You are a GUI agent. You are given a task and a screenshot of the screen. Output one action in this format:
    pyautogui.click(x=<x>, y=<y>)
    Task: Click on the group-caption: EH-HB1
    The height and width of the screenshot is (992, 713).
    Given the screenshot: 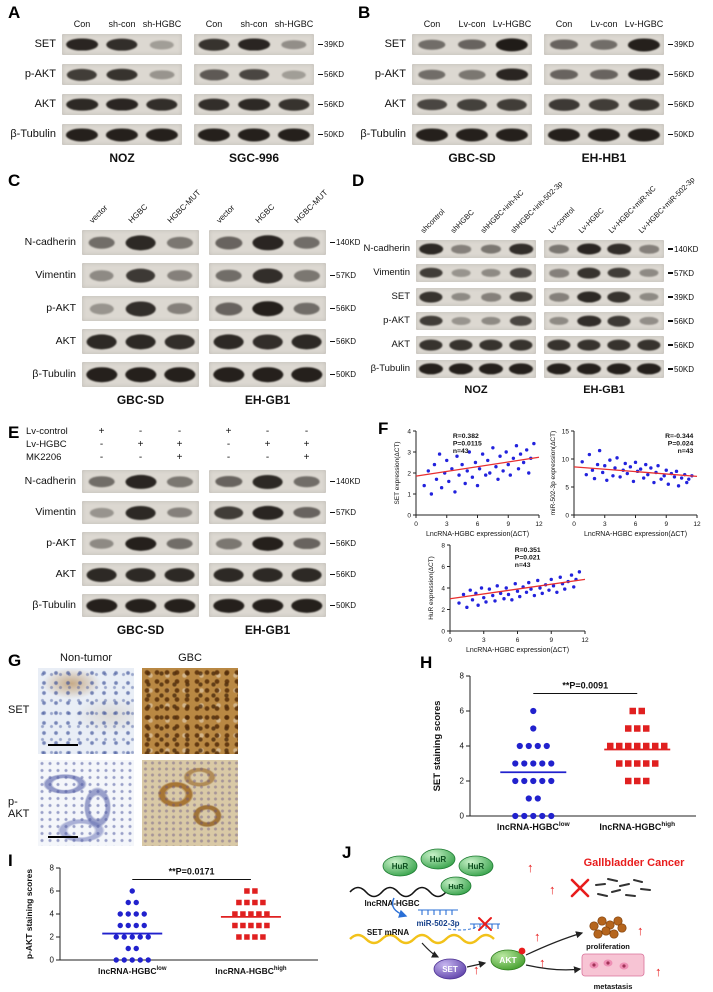 What is the action you would take?
    pyautogui.click(x=604, y=158)
    